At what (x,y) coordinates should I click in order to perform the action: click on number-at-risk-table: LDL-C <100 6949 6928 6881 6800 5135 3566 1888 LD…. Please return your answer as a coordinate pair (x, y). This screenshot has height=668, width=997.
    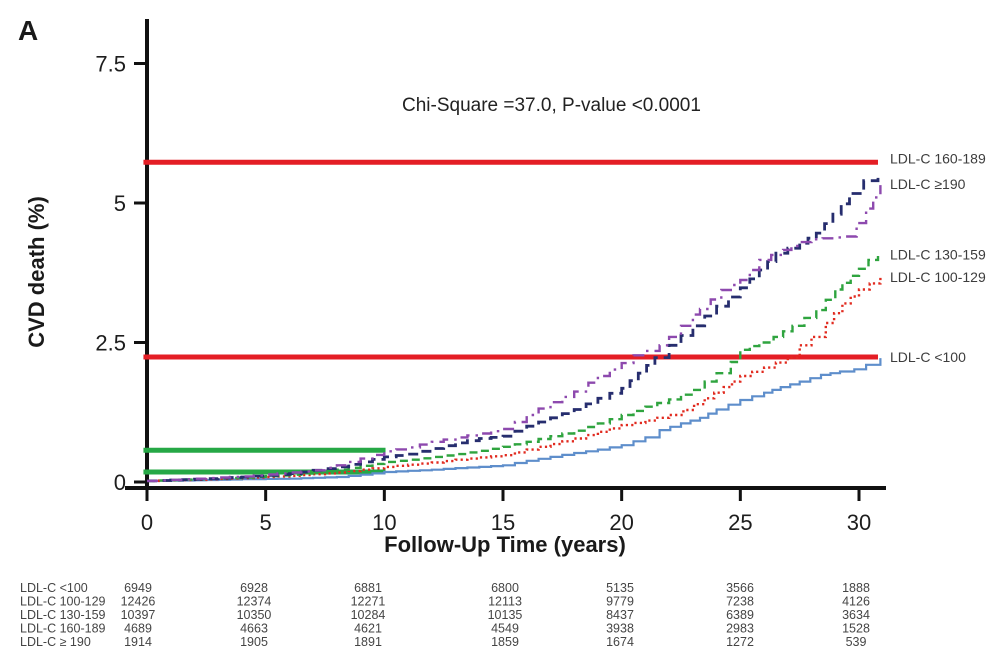
    Looking at the image, I should click on (445, 615).